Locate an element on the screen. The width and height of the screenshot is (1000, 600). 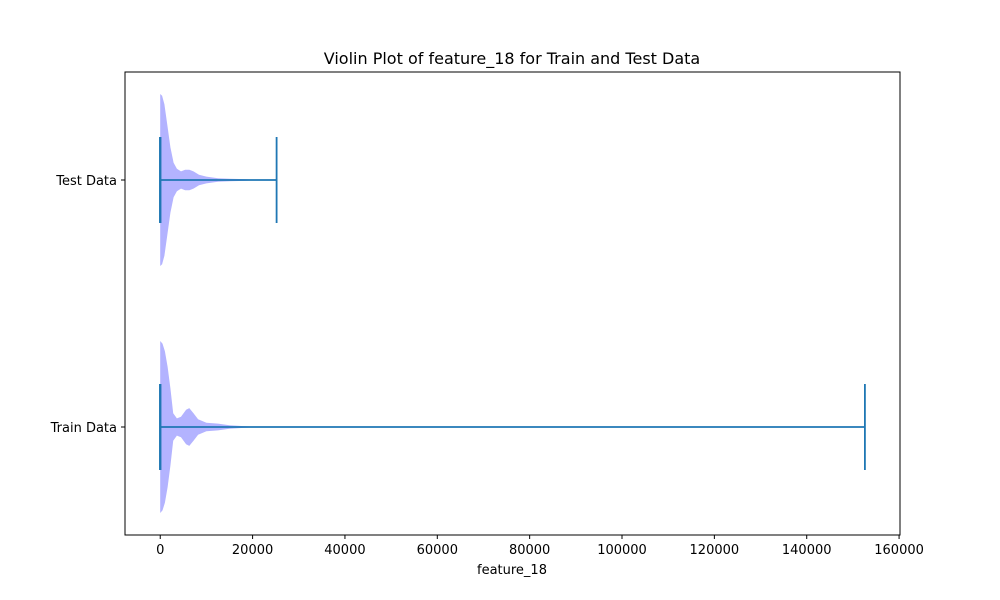
x-tick-label: 0 is located at coordinates (160, 550).